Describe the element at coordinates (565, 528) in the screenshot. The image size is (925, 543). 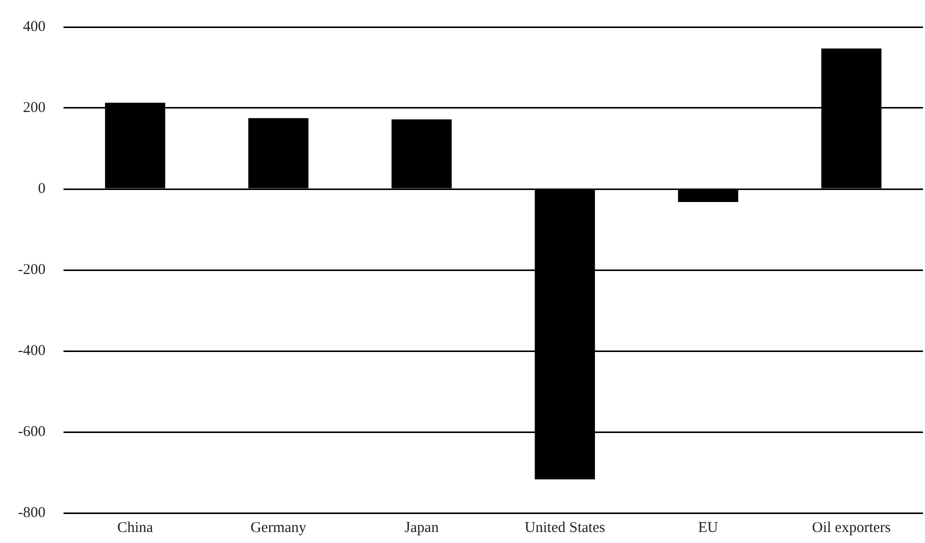
I see `x-tick-label: United States` at that location.